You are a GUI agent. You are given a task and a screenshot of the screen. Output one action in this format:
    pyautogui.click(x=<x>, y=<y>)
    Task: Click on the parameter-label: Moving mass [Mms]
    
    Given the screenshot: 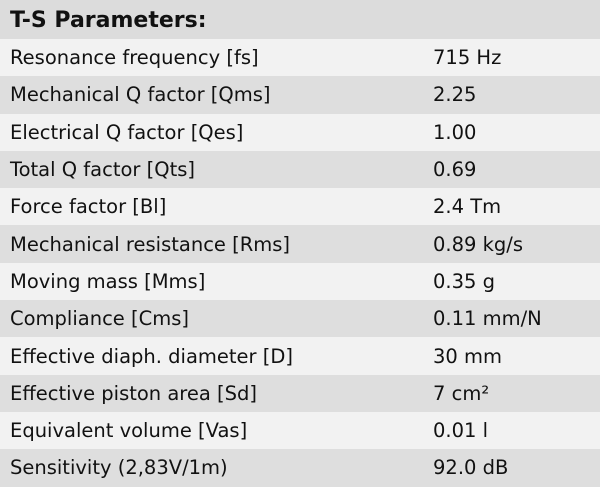 What is the action you would take?
    pyautogui.click(x=108, y=281)
    